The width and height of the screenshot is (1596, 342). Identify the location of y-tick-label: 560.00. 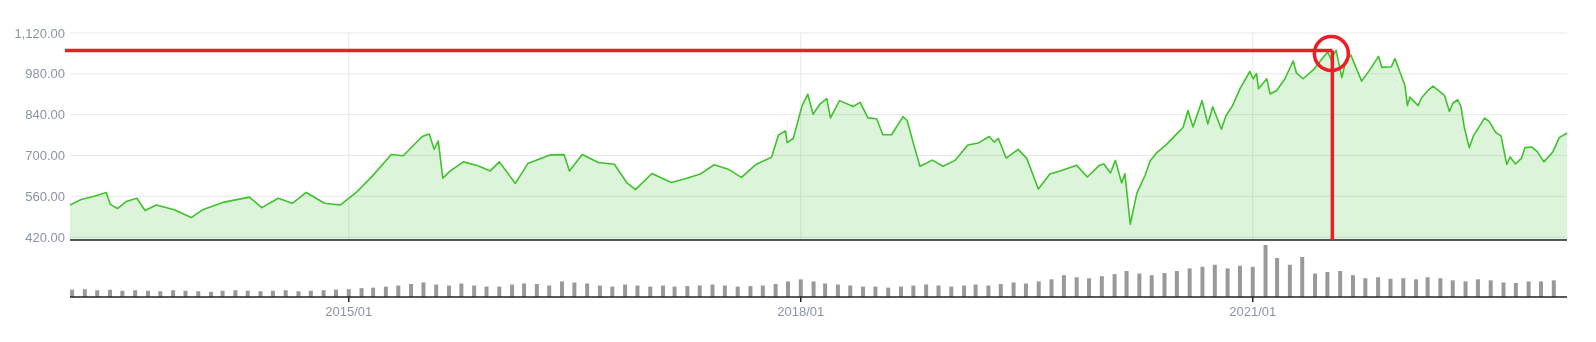
(45, 196).